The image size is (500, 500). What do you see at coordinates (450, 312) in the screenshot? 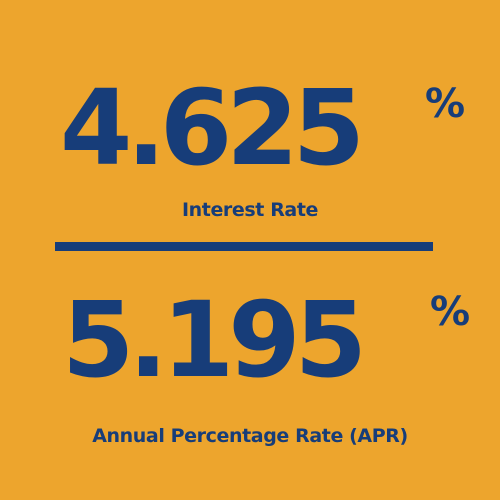
I see `apr-percent-sign: %` at bounding box center [450, 312].